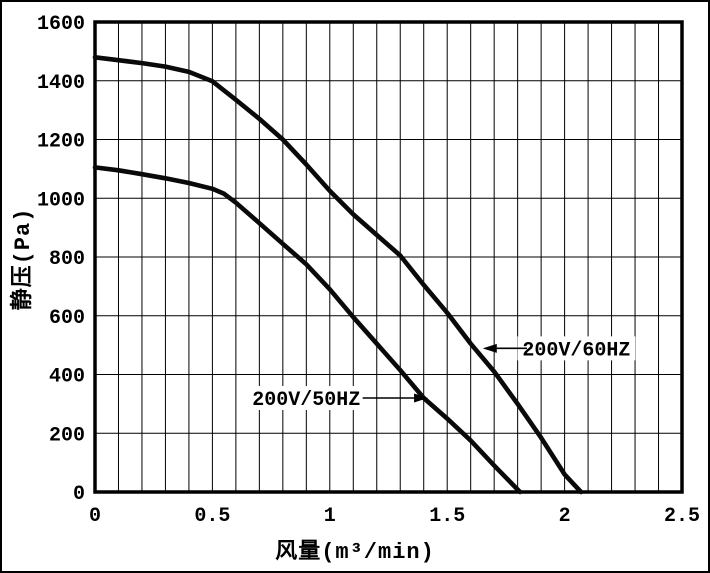 Image resolution: width=710 pixels, height=573 pixels. I want to click on y-tick-label: 0, so click(79, 494).